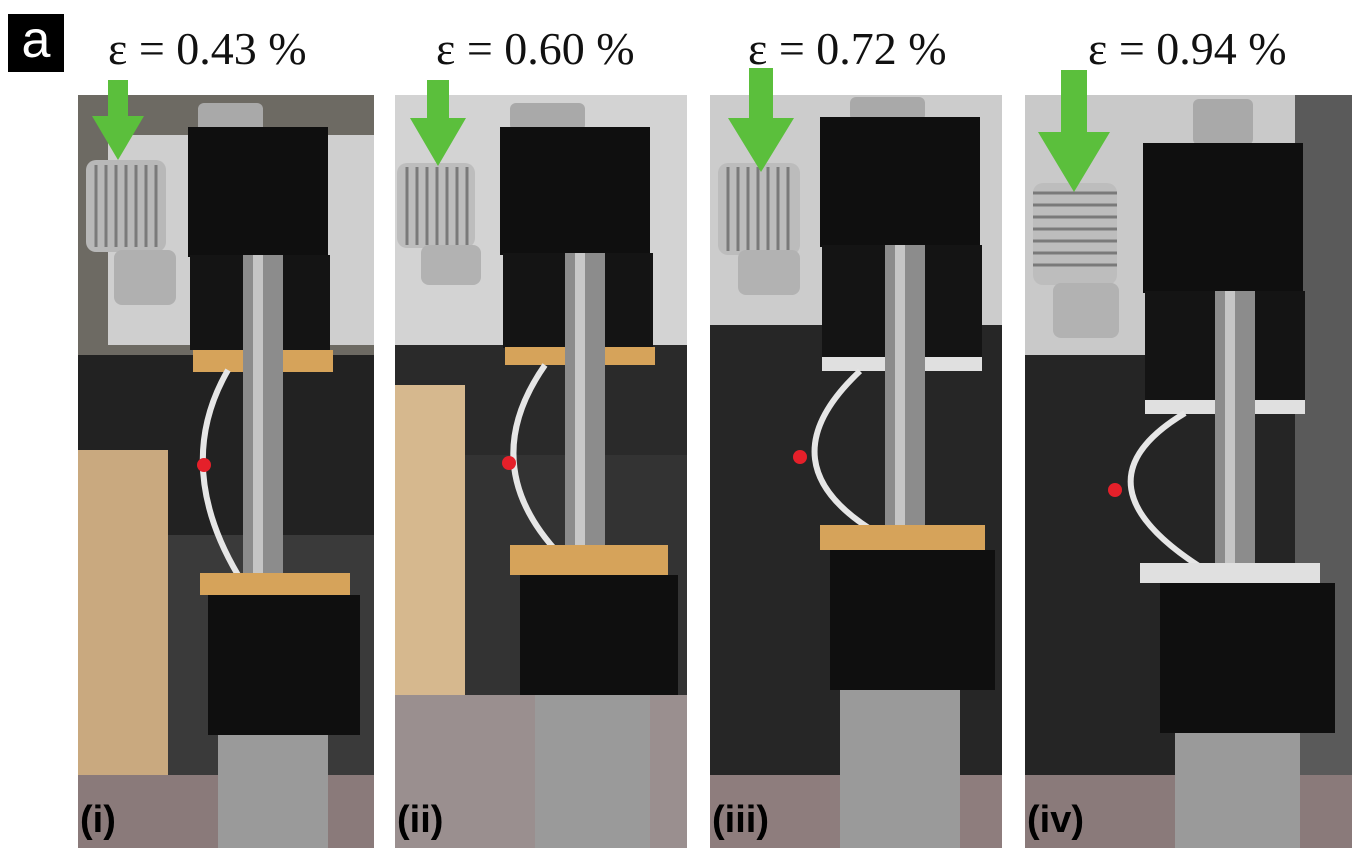 The height and width of the screenshot is (848, 1352). Describe the element at coordinates (98, 820) in the screenshot. I see `panel-label-i: (i)` at that location.